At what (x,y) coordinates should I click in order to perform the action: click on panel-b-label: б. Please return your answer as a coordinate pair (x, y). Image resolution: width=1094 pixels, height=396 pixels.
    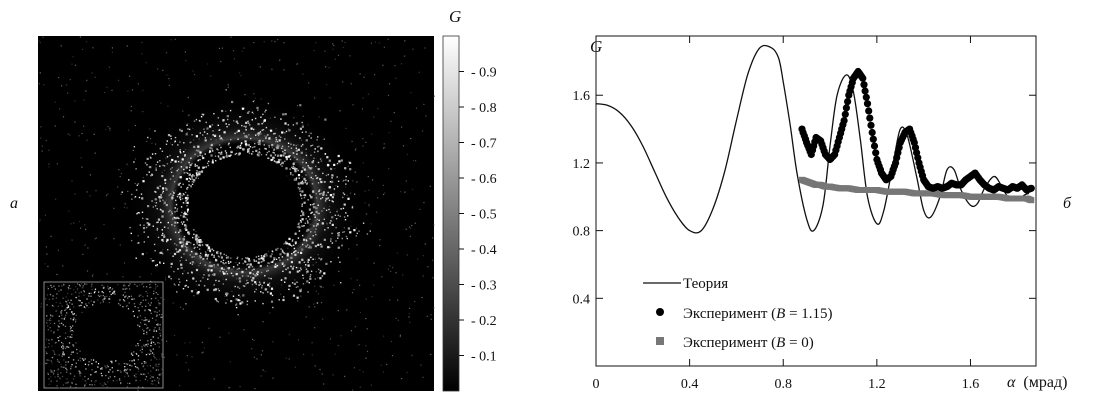
    Looking at the image, I should click on (1067, 203).